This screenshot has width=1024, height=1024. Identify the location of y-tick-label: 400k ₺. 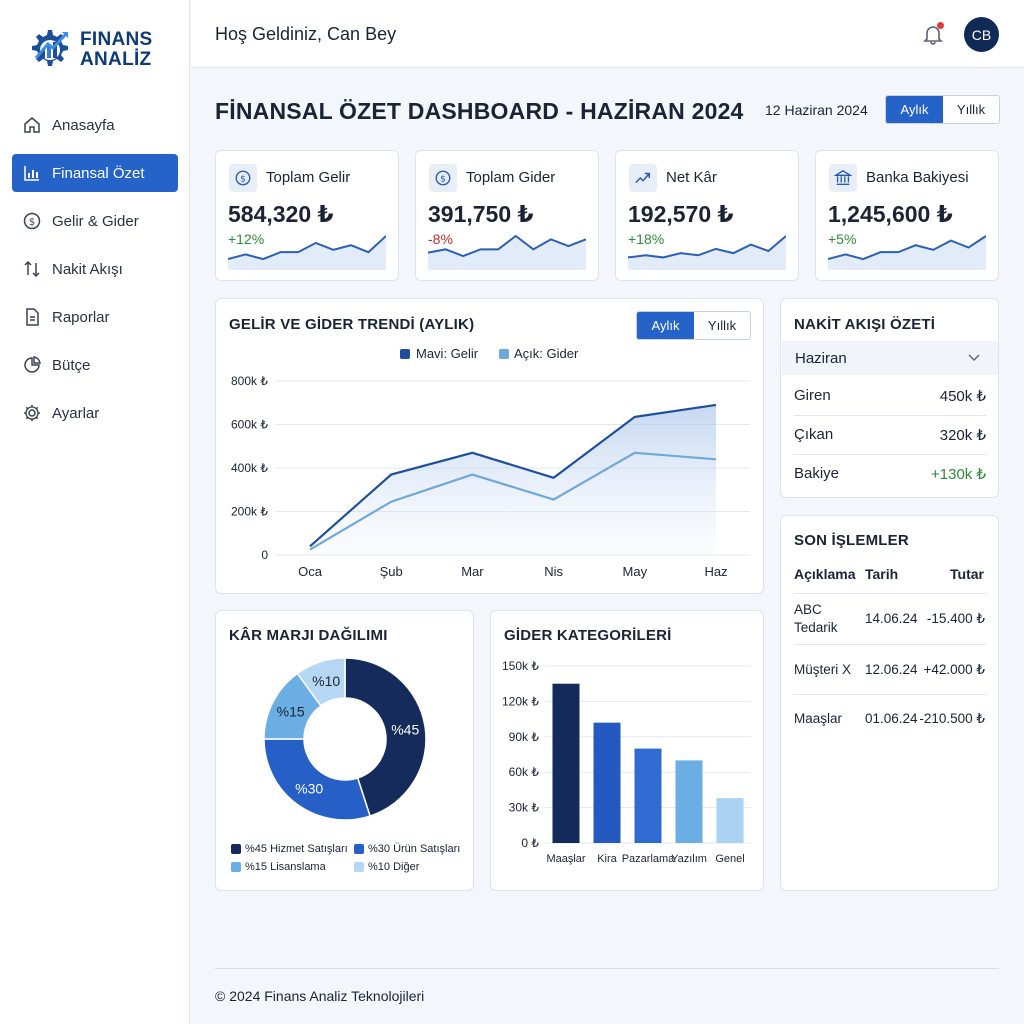
(249, 468).